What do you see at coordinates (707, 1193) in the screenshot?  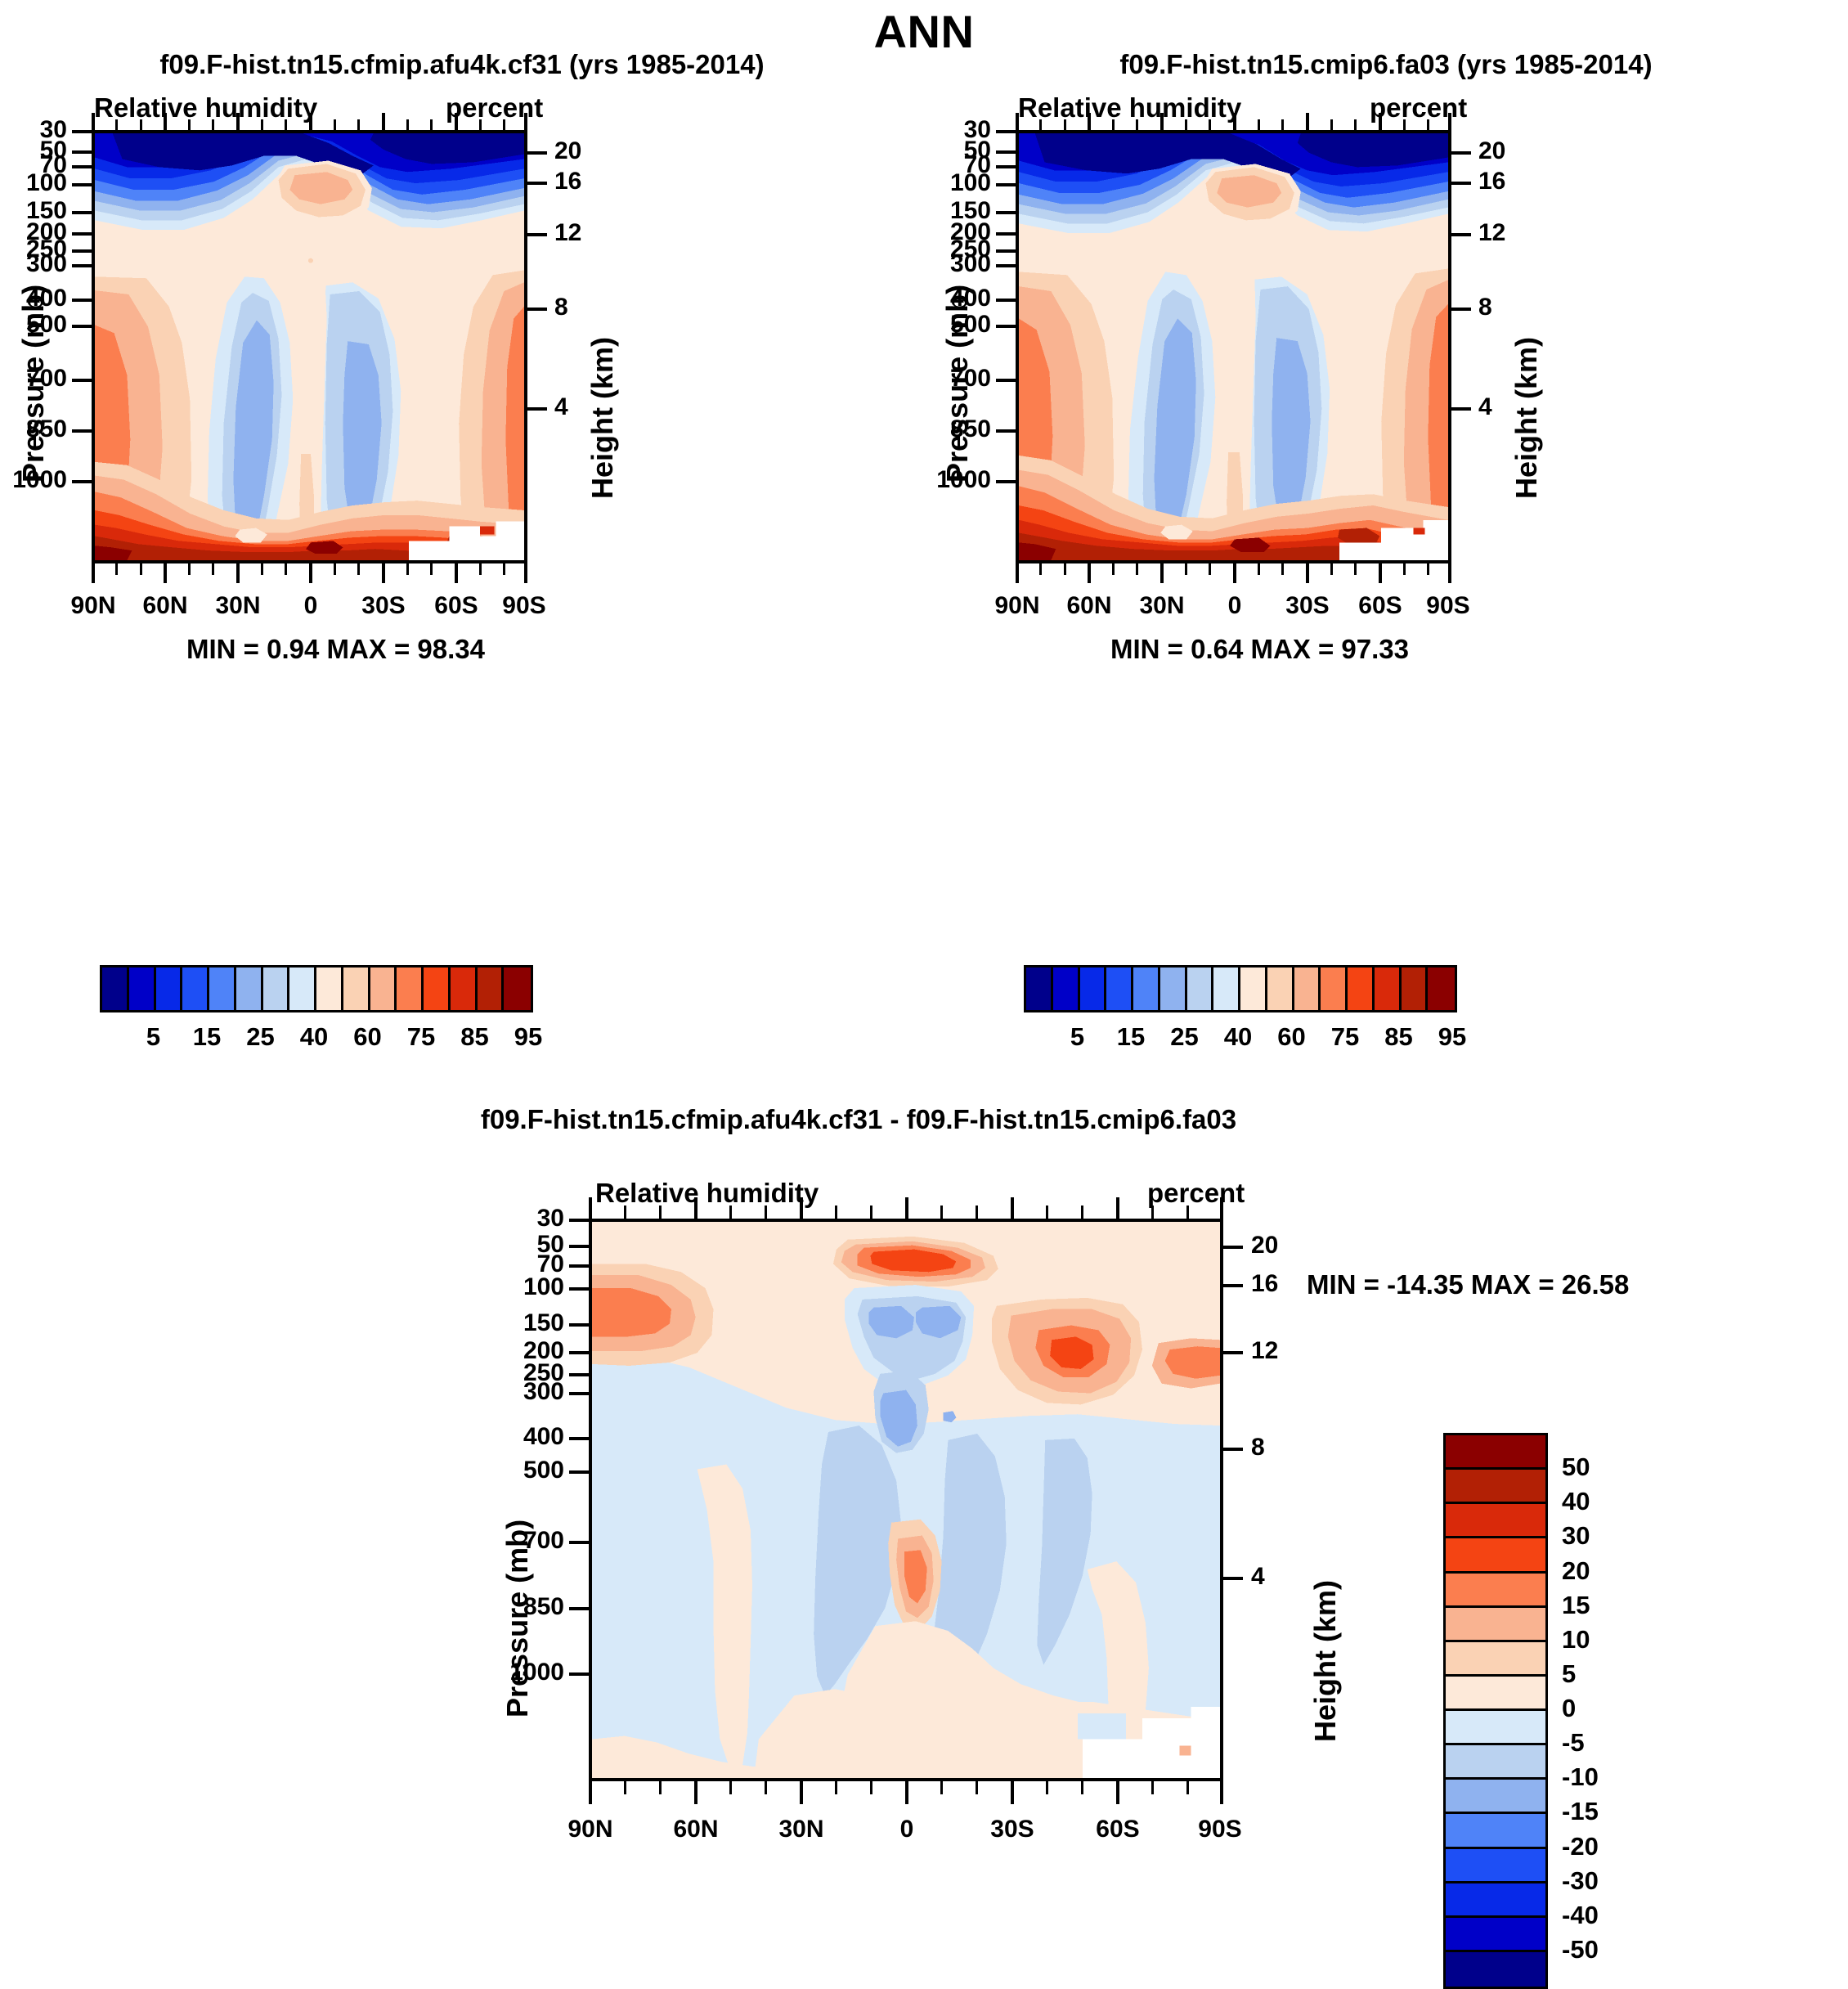 I see `panel-difference-variable-label: Relative humidity` at bounding box center [707, 1193].